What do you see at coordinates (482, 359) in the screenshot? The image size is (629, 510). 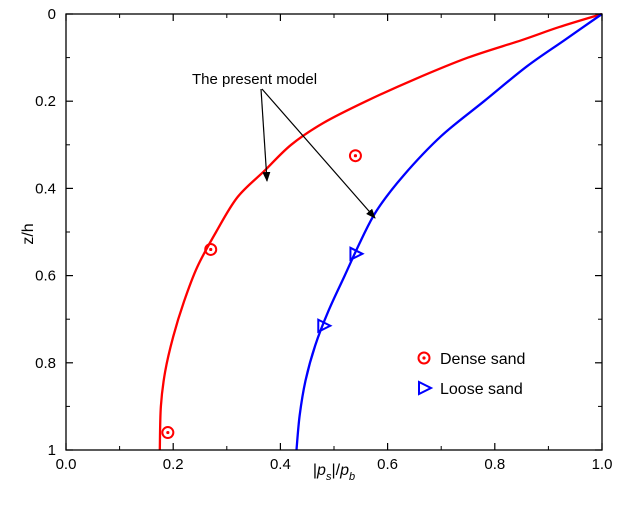 I see `legend-dense-label: Dense sand` at bounding box center [482, 359].